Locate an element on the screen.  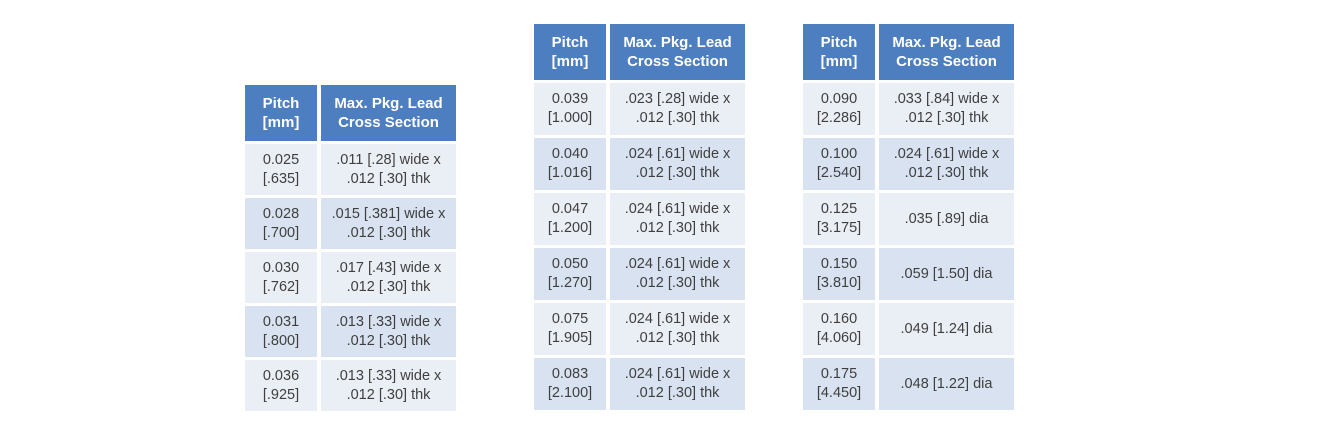
pitch-header-label: Pitch is located at coordinates (570, 42).